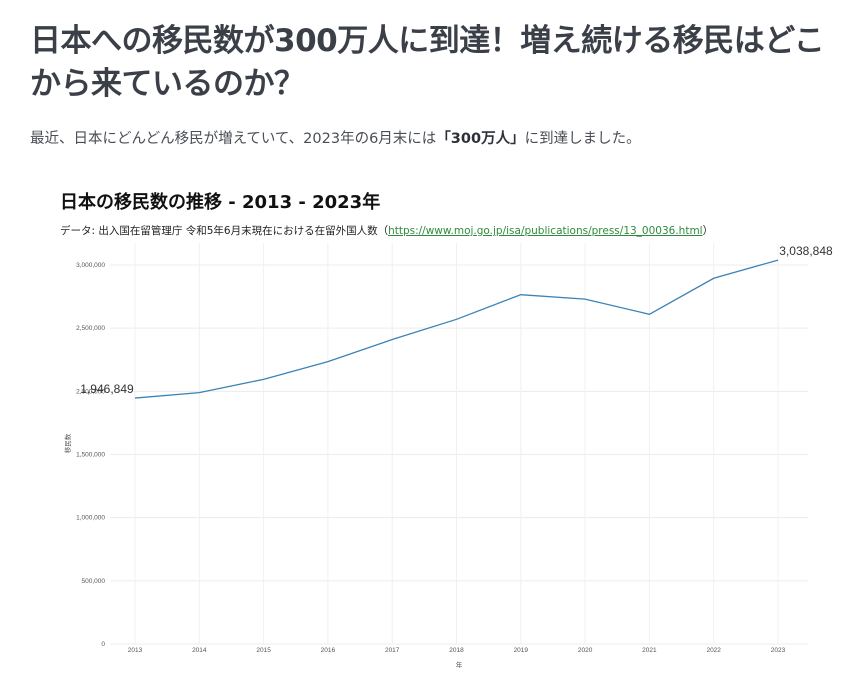 The width and height of the screenshot is (841, 689). Describe the element at coordinates (427, 62) in the screenshot. I see `article-headline: 日本への移民数が300万人に到達！増え続ける移民はどこから来ているのか？` at that location.